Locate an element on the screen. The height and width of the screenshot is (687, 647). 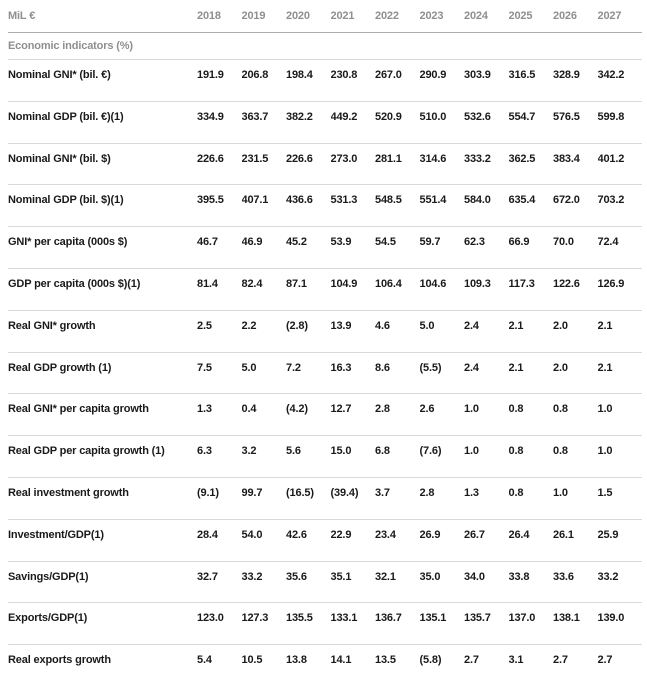
value-cell: 510.0 is located at coordinates (433, 116).